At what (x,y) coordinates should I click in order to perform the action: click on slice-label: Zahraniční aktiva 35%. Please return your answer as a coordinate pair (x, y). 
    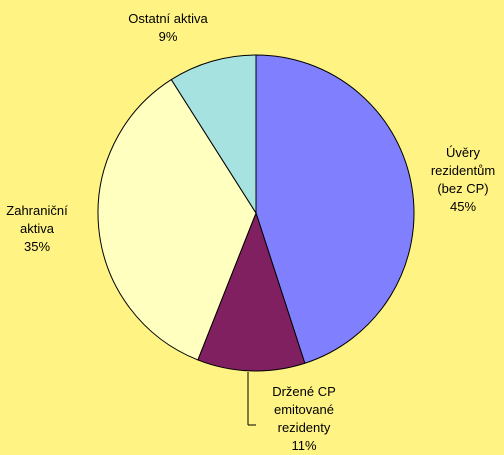
    Looking at the image, I should click on (38, 229).